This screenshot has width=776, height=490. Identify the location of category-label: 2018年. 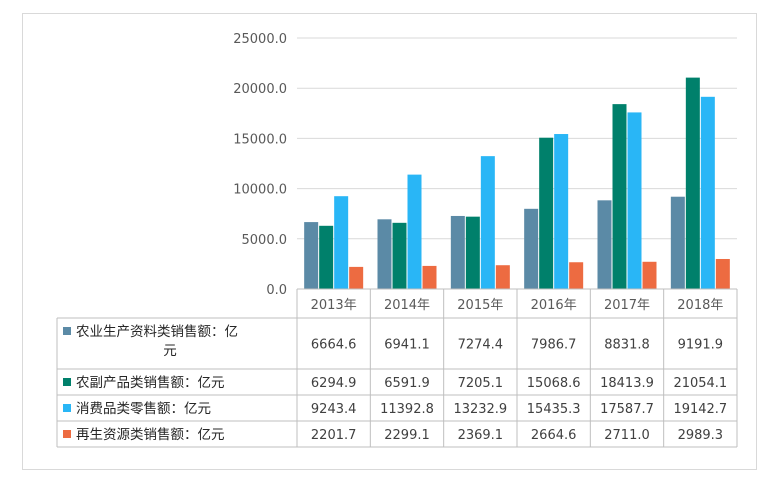
(700, 305).